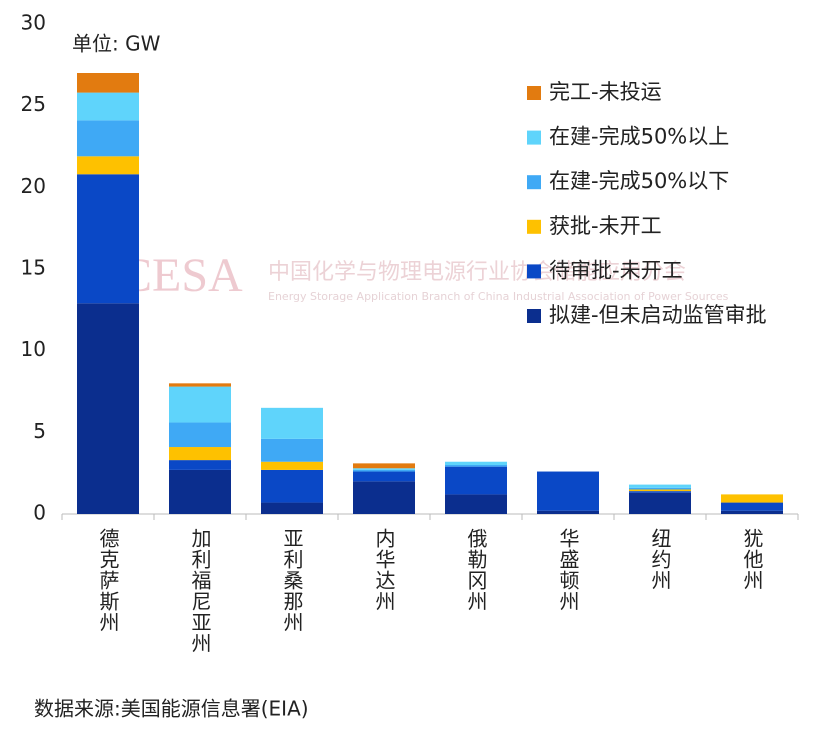 The image size is (816, 738). What do you see at coordinates (616, 270) in the screenshot?
I see `legend-label: 待审批-未开工` at bounding box center [616, 270].